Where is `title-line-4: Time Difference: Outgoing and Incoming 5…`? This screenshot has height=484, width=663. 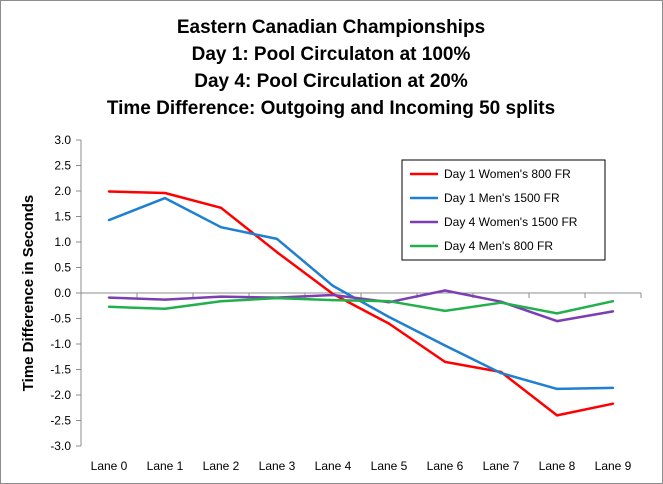
title-line-4: Time Difference: Outgoing and Incoming 5… is located at coordinates (331, 108).